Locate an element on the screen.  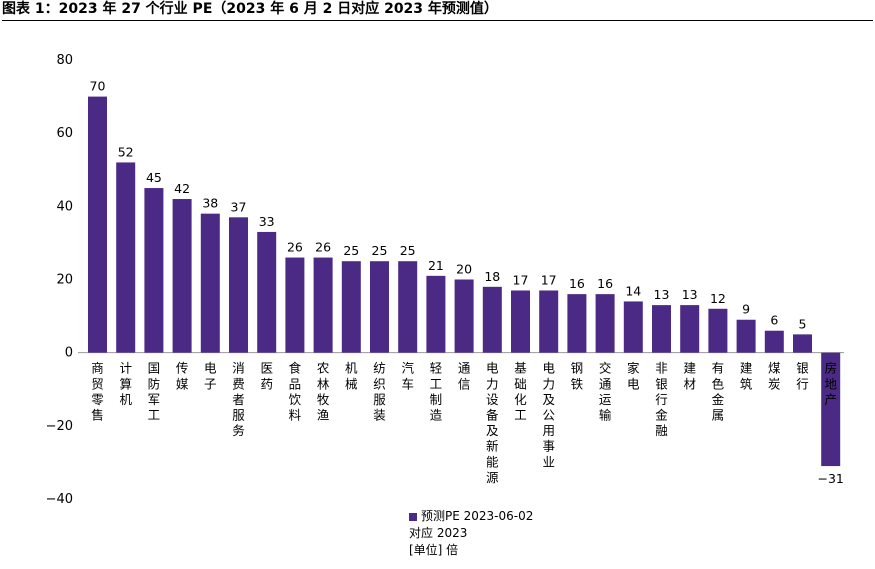
data-label: 38 is located at coordinates (210, 203).